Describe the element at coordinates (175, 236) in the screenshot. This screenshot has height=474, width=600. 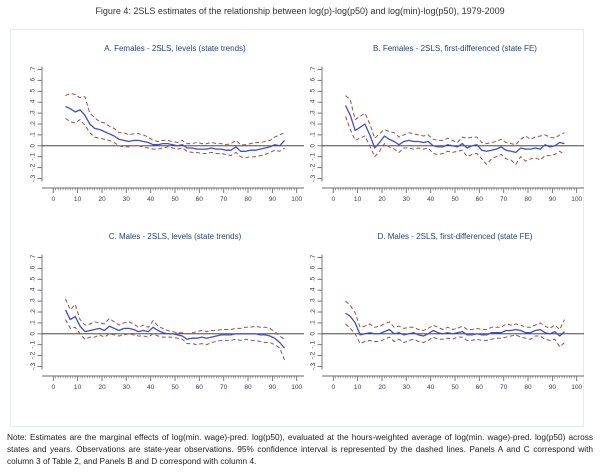
I see `panel-c-title: C. Males - 2SLS, levels (state trends)` at that location.